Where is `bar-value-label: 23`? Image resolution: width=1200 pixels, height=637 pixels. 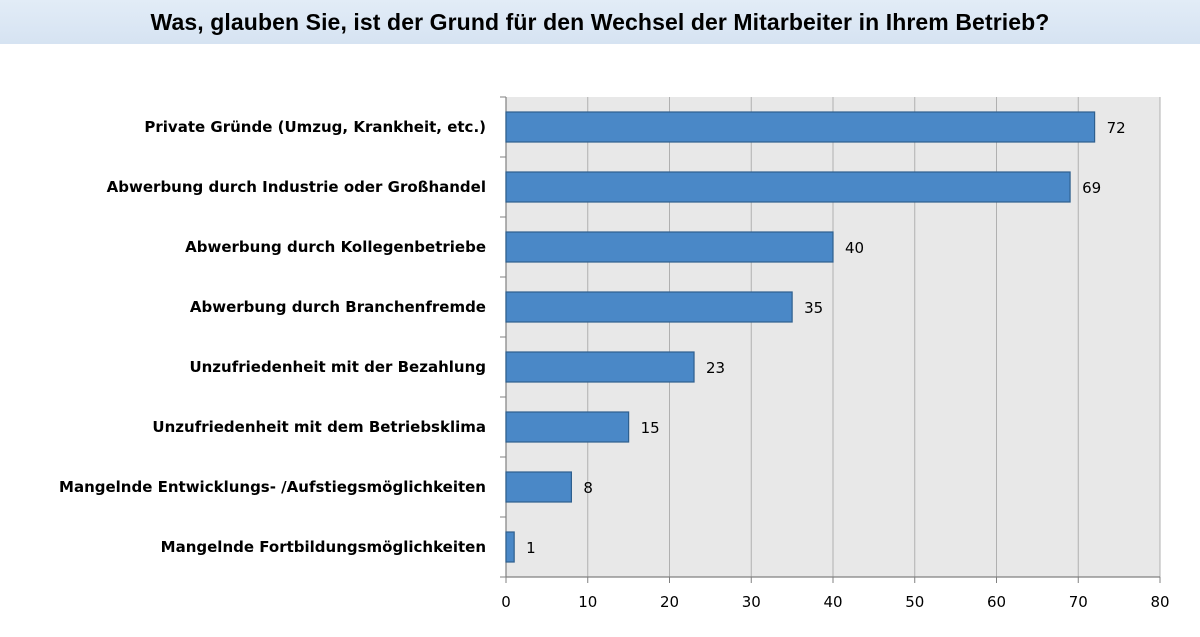 bar-value-label: 23 is located at coordinates (715, 368).